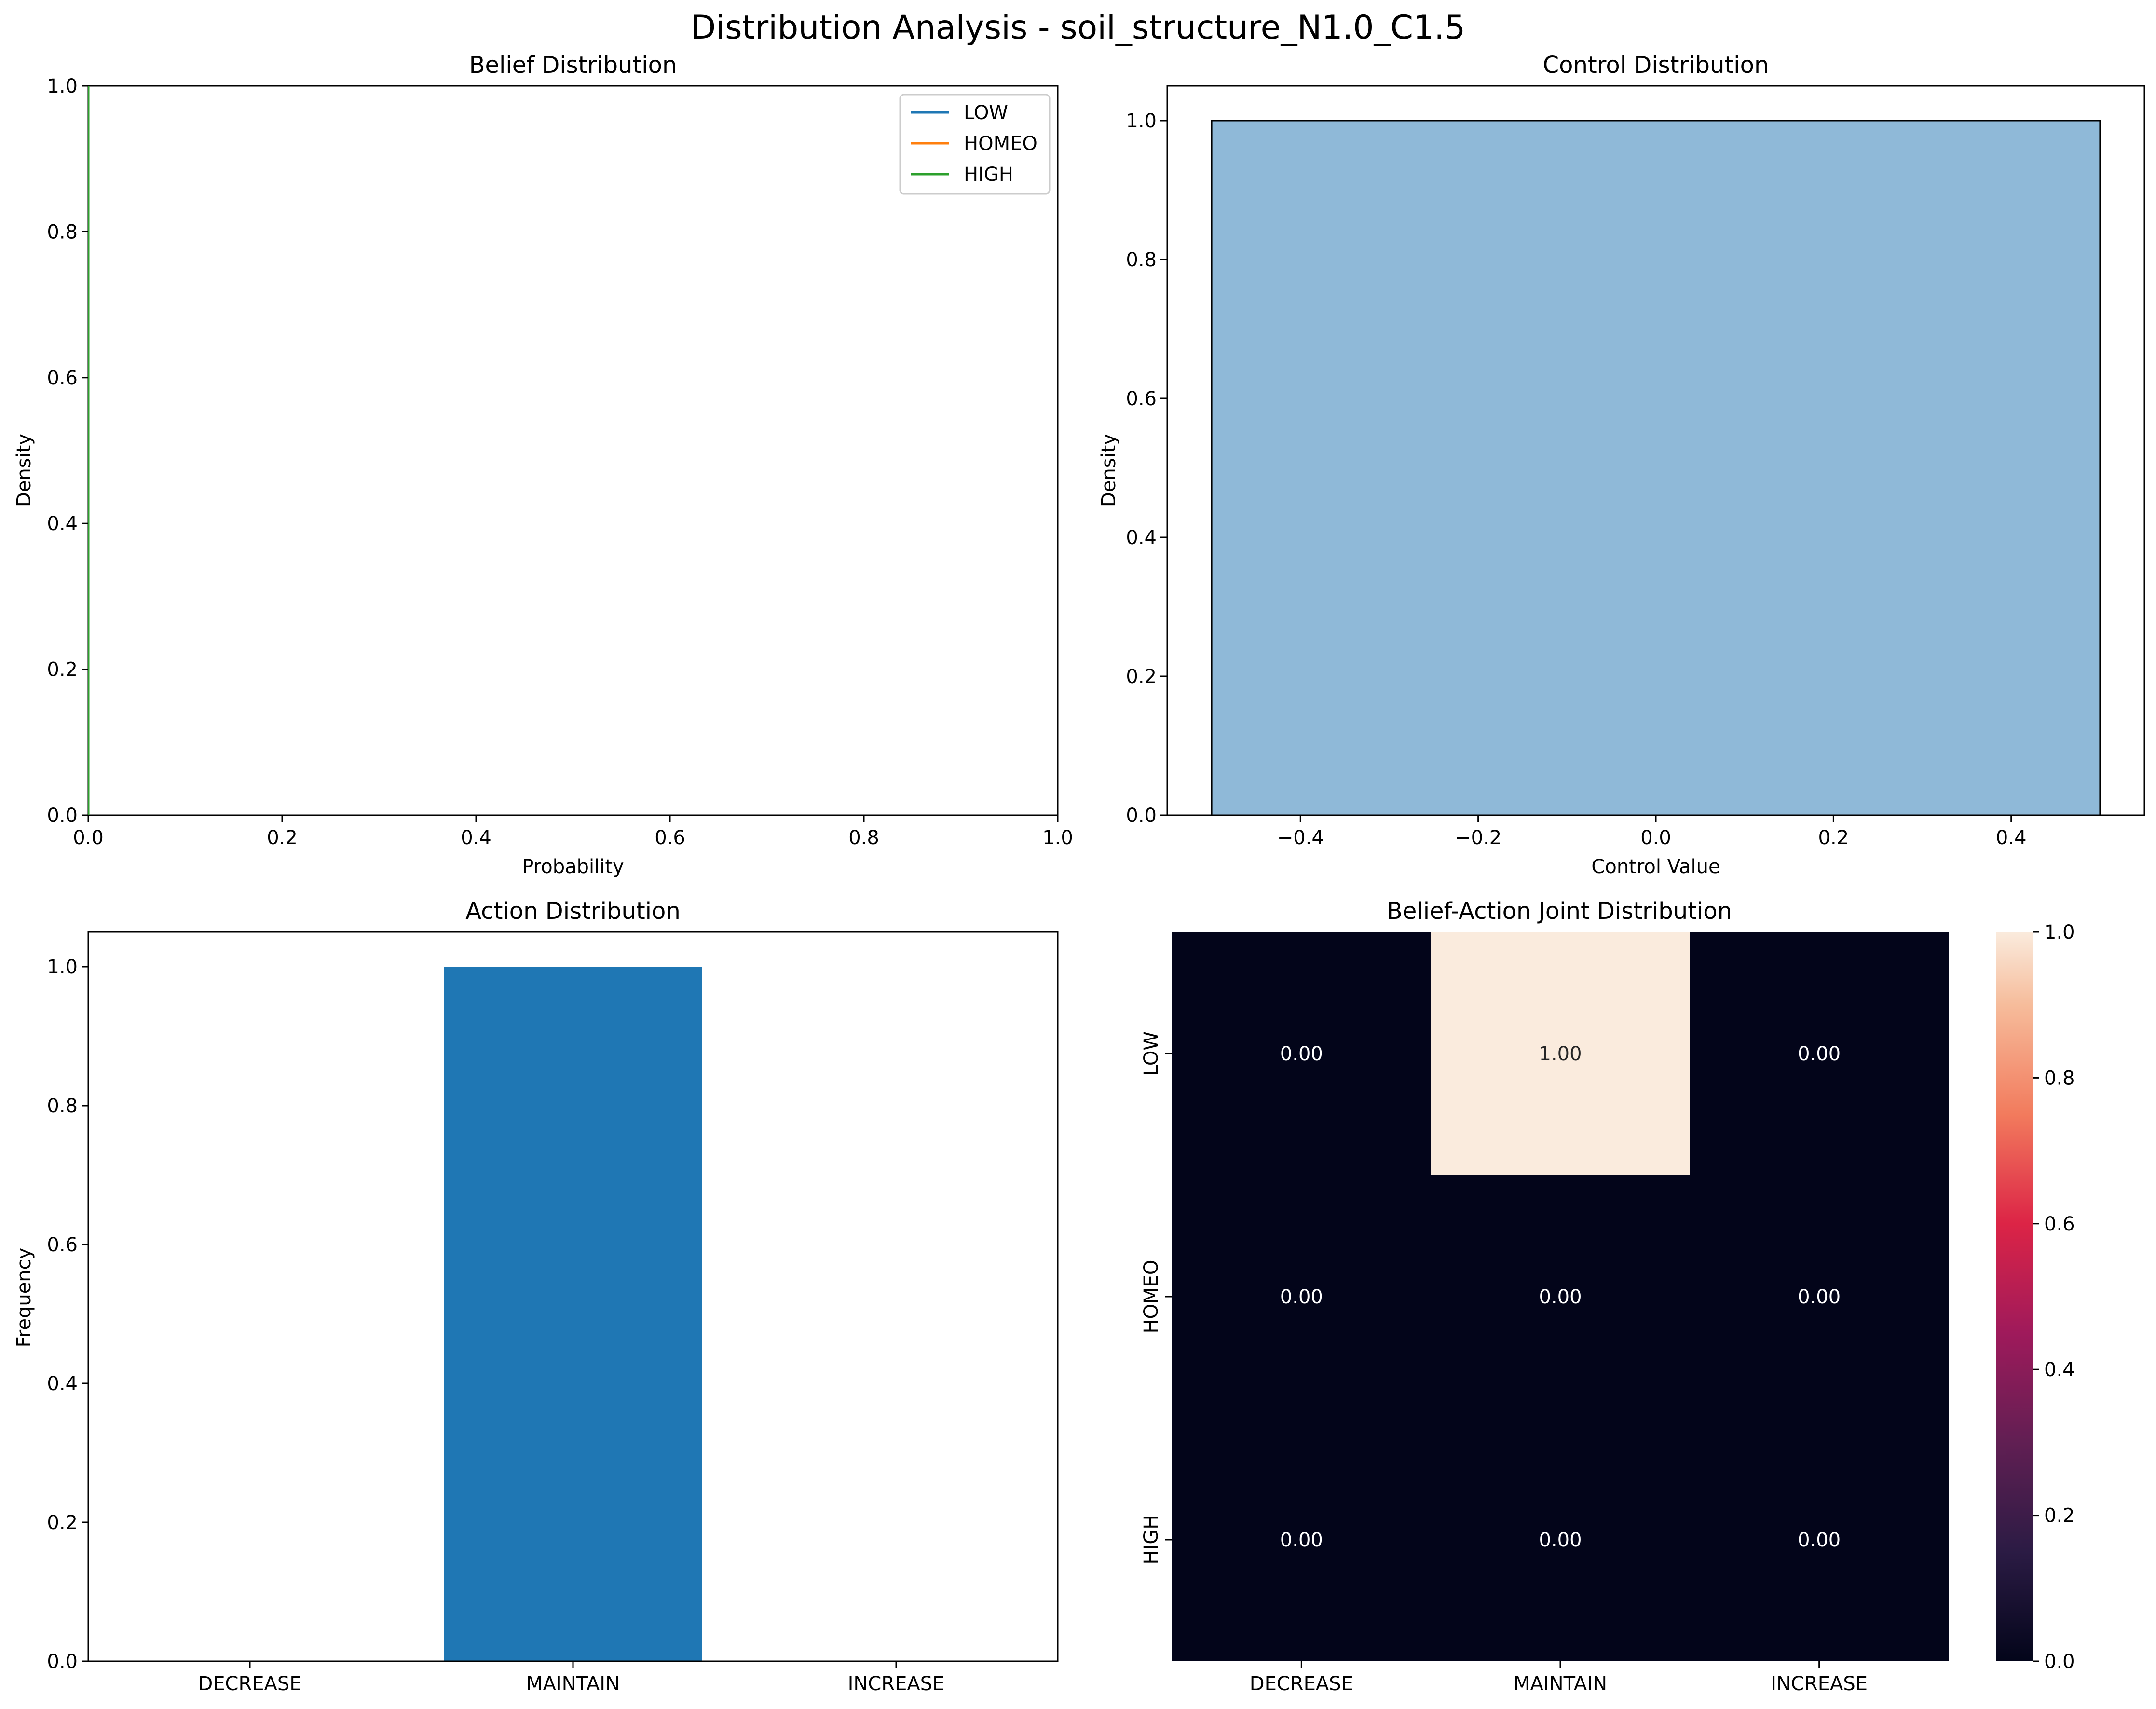 This screenshot has width=2156, height=1709. What do you see at coordinates (24, 470) in the screenshot?
I see `belief-y-axis-label: Density` at bounding box center [24, 470].